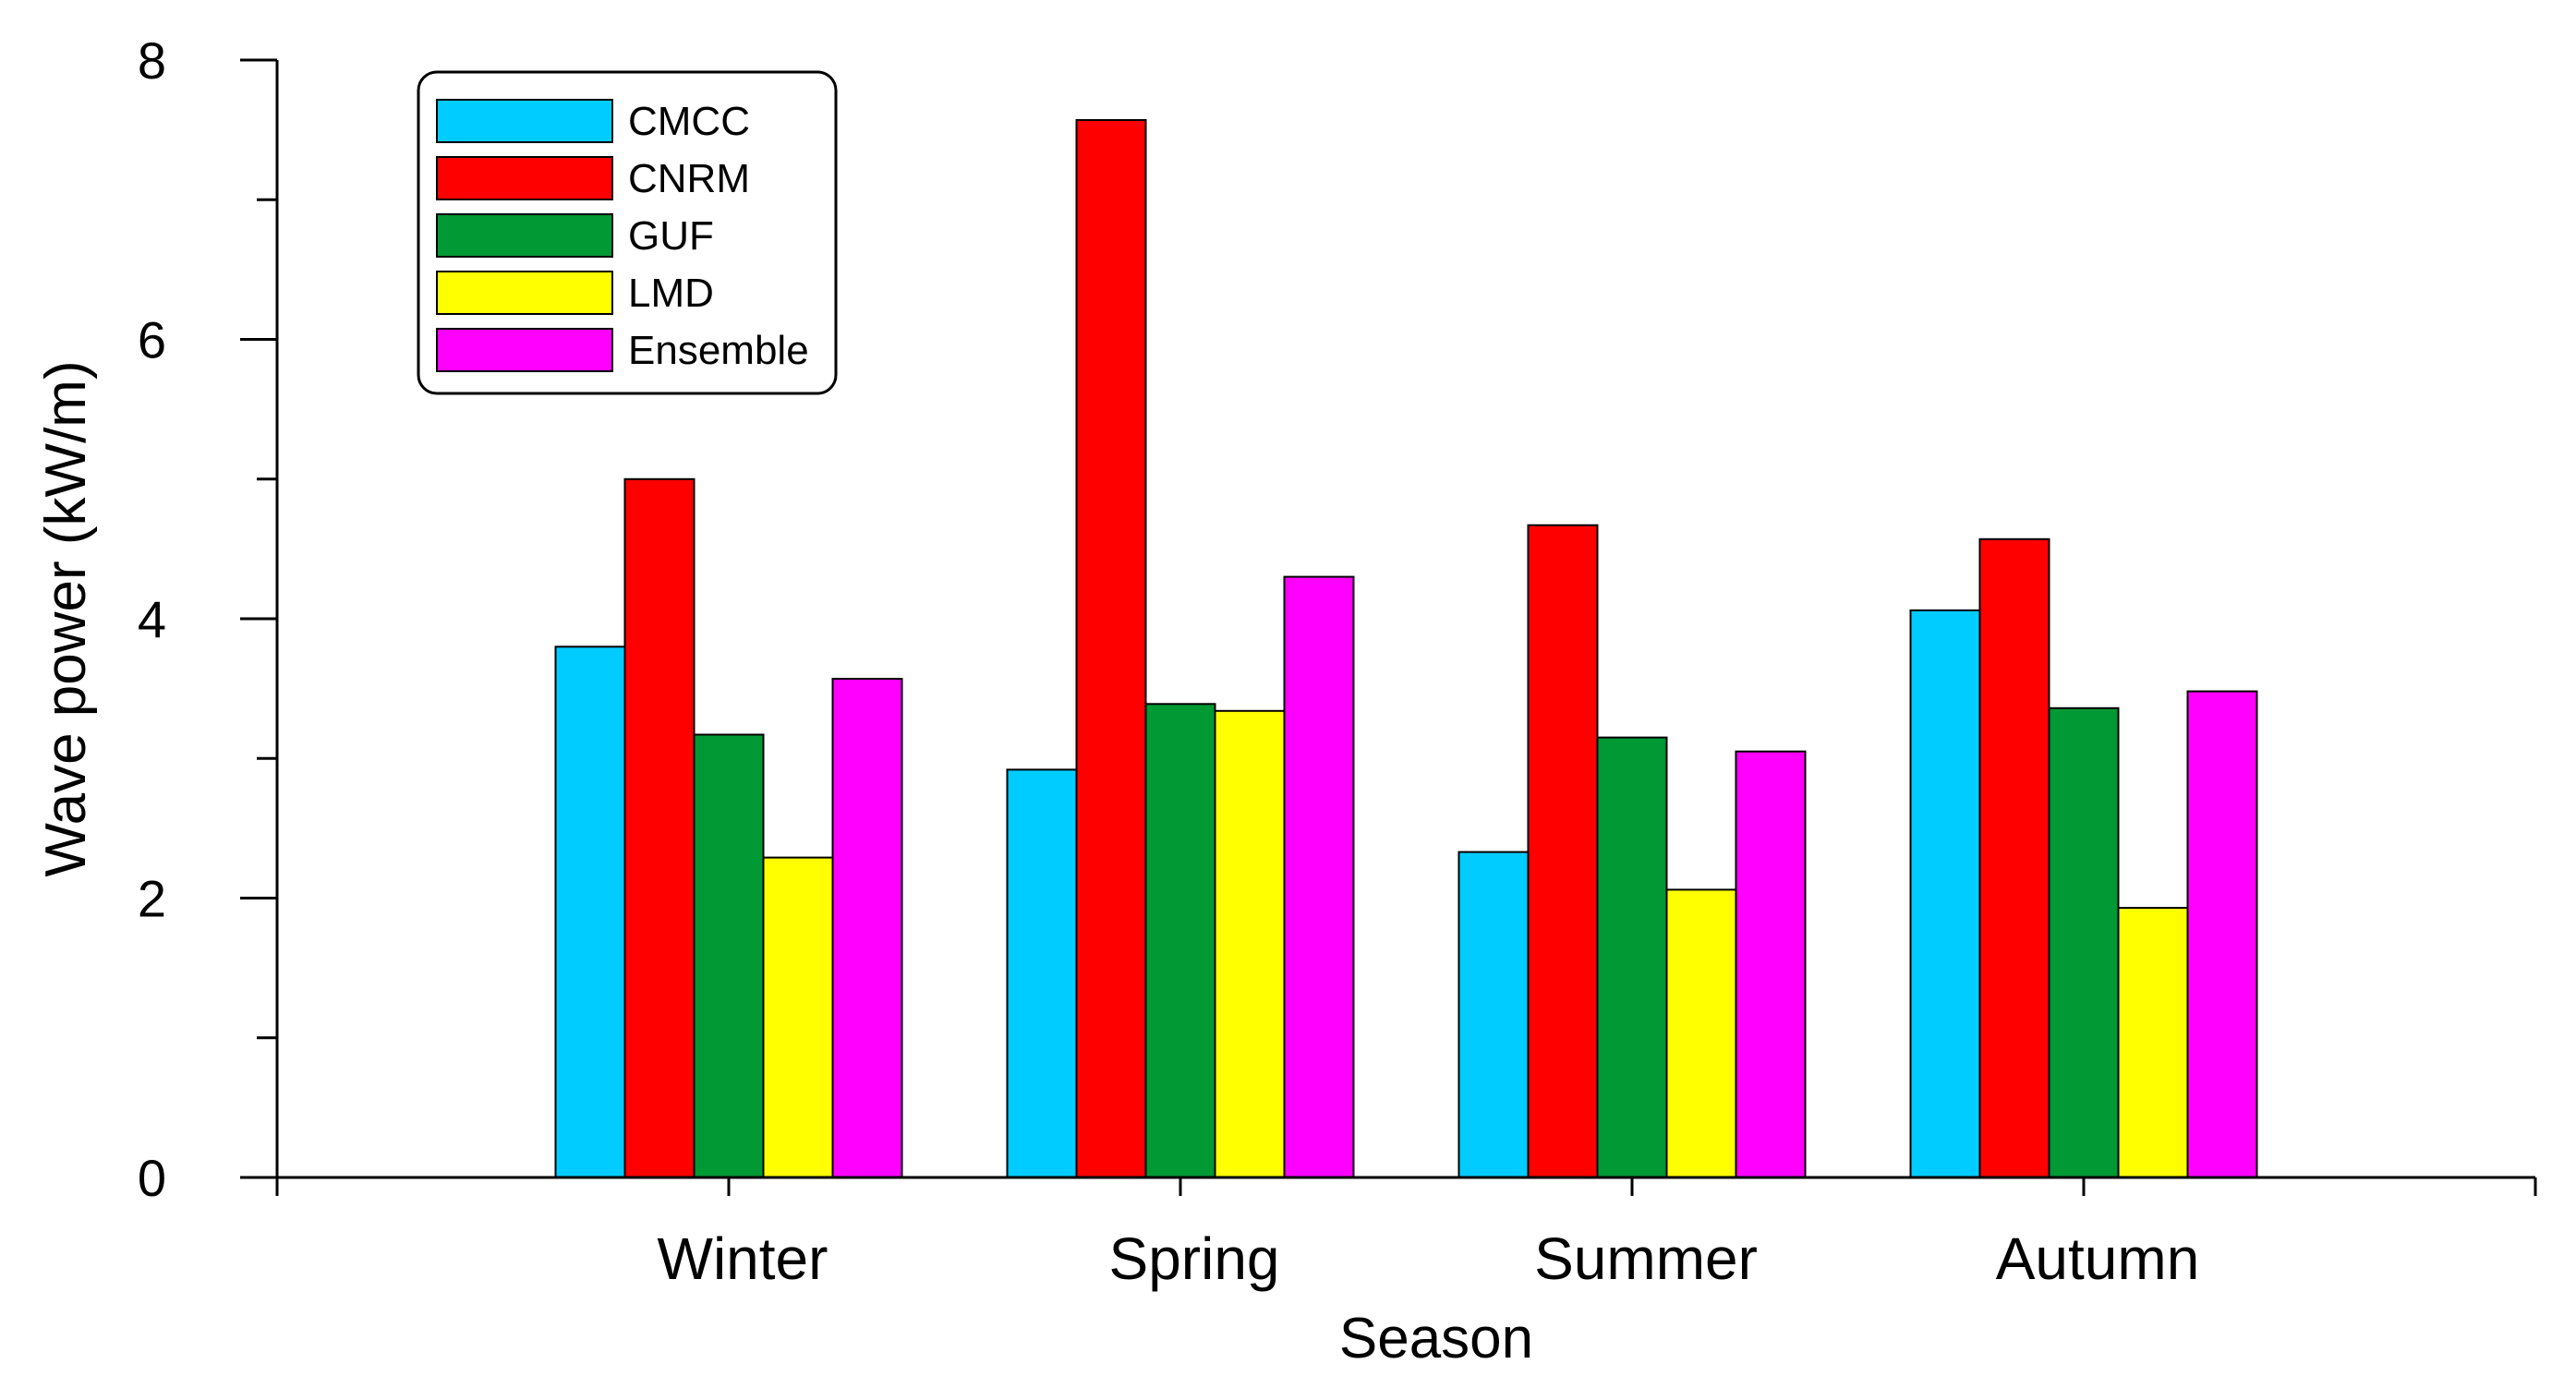 Image resolution: width=2576 pixels, height=1376 pixels. Describe the element at coordinates (671, 236) in the screenshot. I see `legend-label-guf: GUF` at that location.